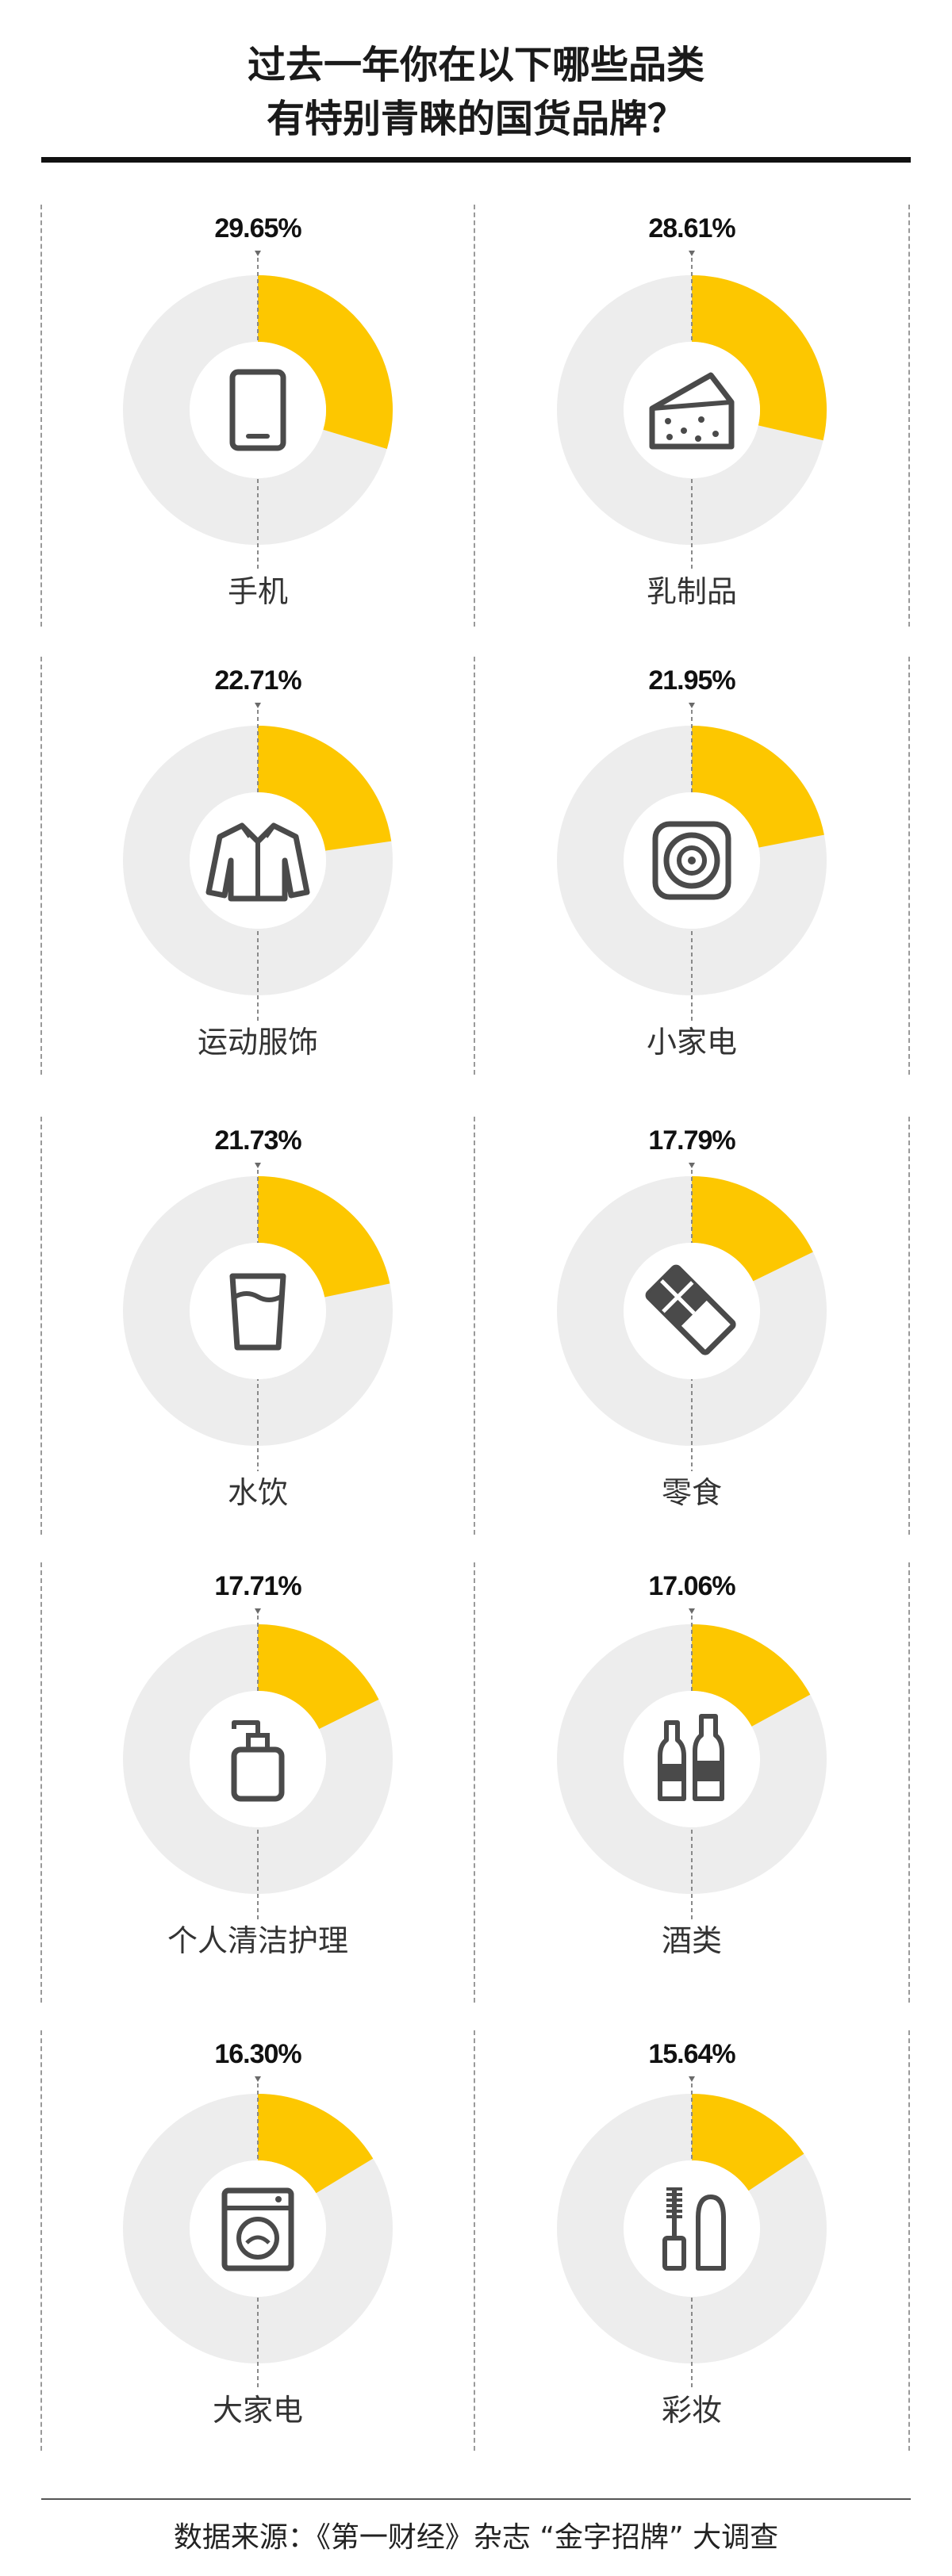 This screenshot has width=952, height=2576. Describe the element at coordinates (476, 160) in the screenshot. I see `title-underline` at that location.